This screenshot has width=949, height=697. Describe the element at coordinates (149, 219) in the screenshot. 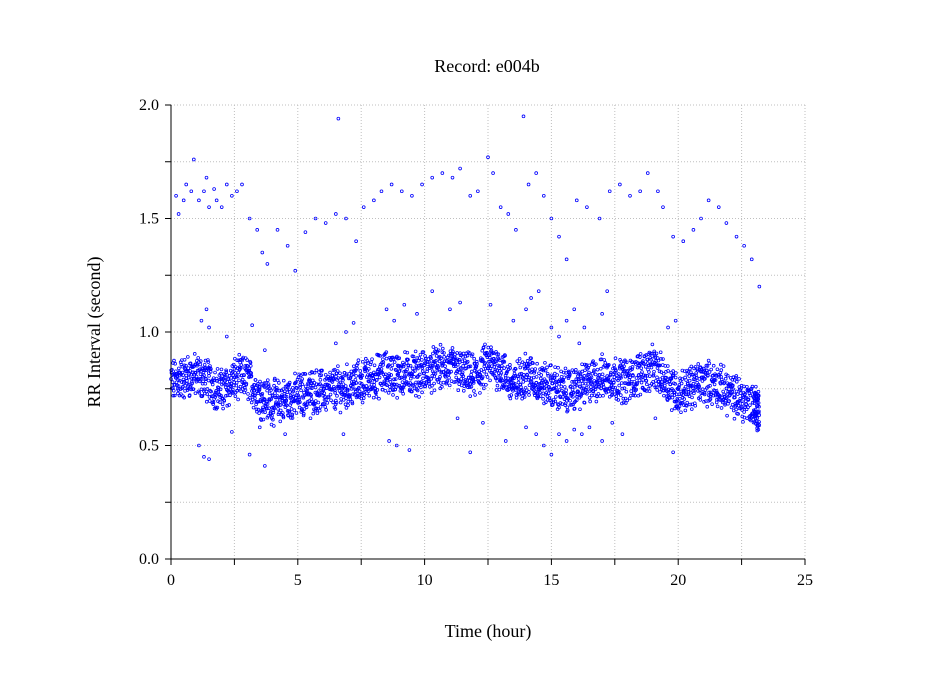

I see `y-tick-label: 1.5` at that location.